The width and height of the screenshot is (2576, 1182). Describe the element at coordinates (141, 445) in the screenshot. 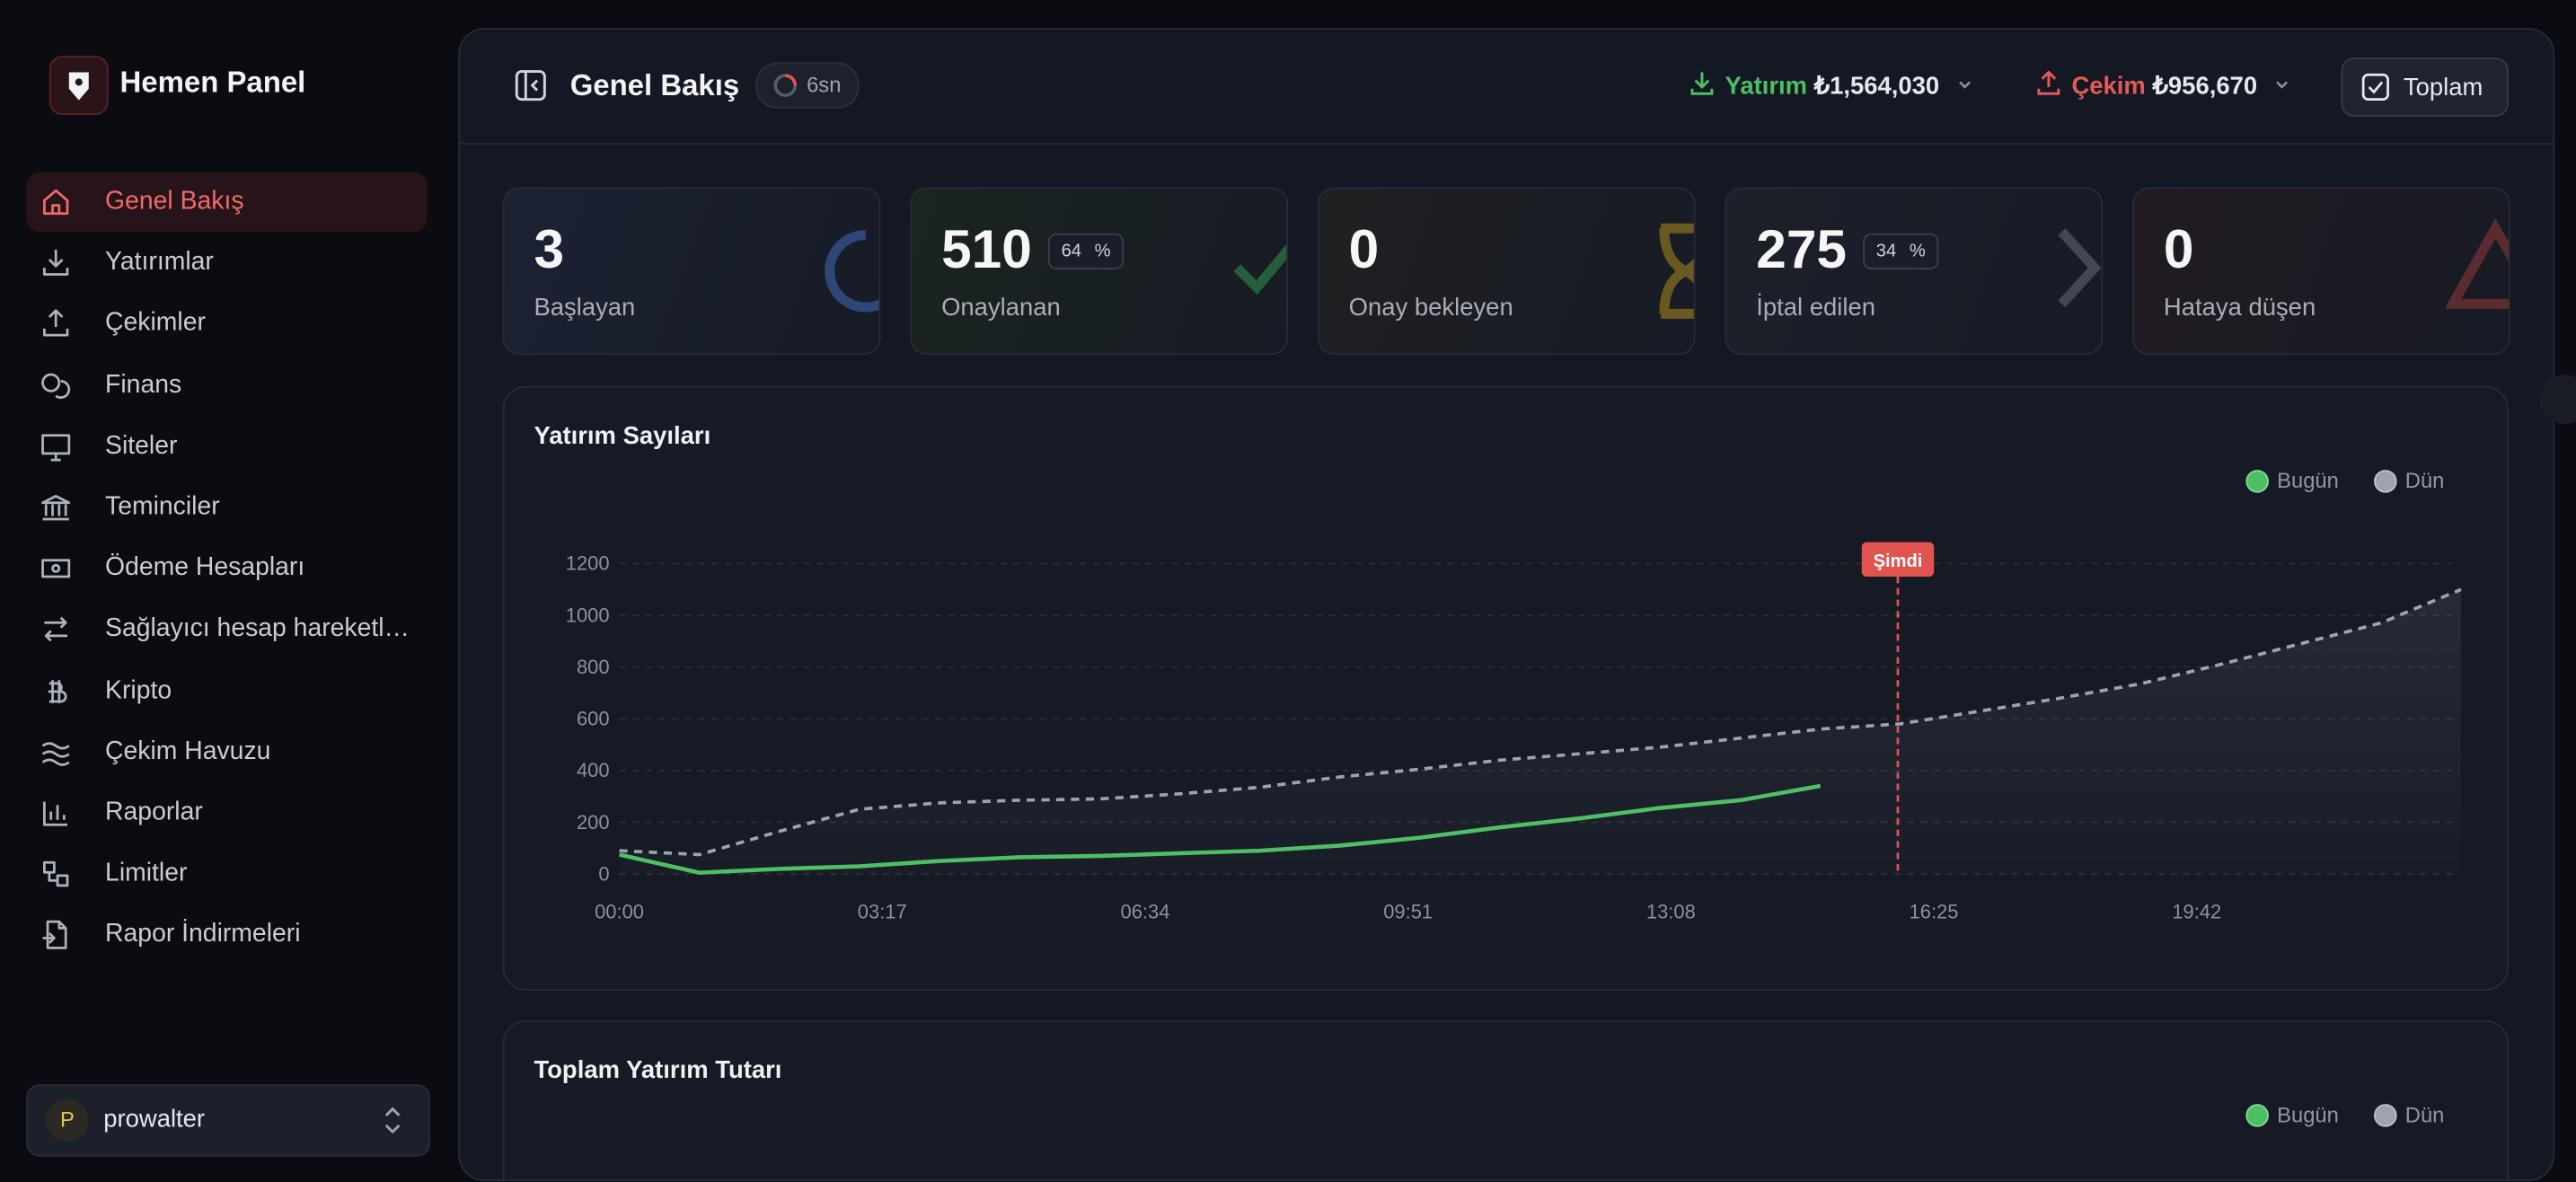

I see `nav-label: Siteler` at that location.